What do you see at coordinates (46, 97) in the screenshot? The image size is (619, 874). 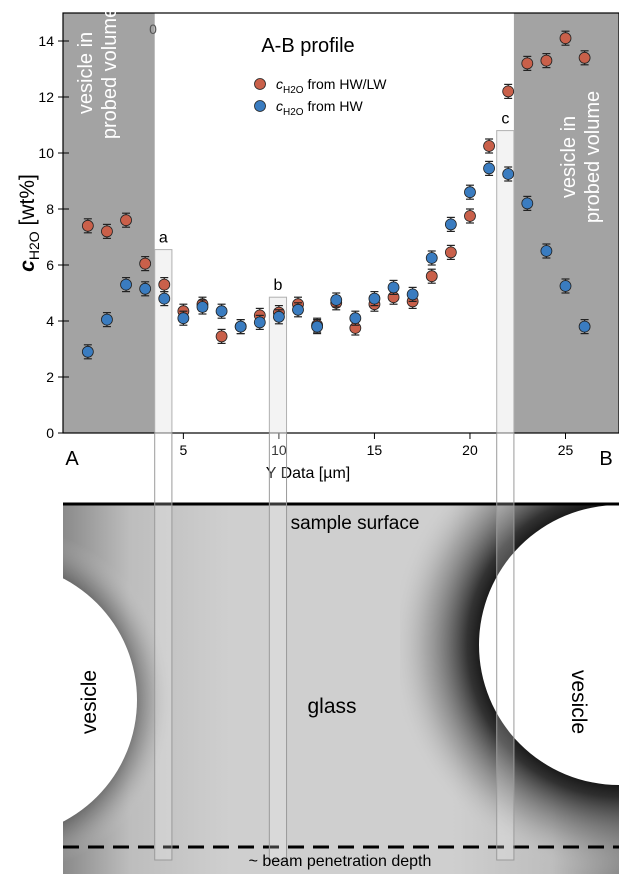 I see `y-tick-label-12: 12` at bounding box center [46, 97].